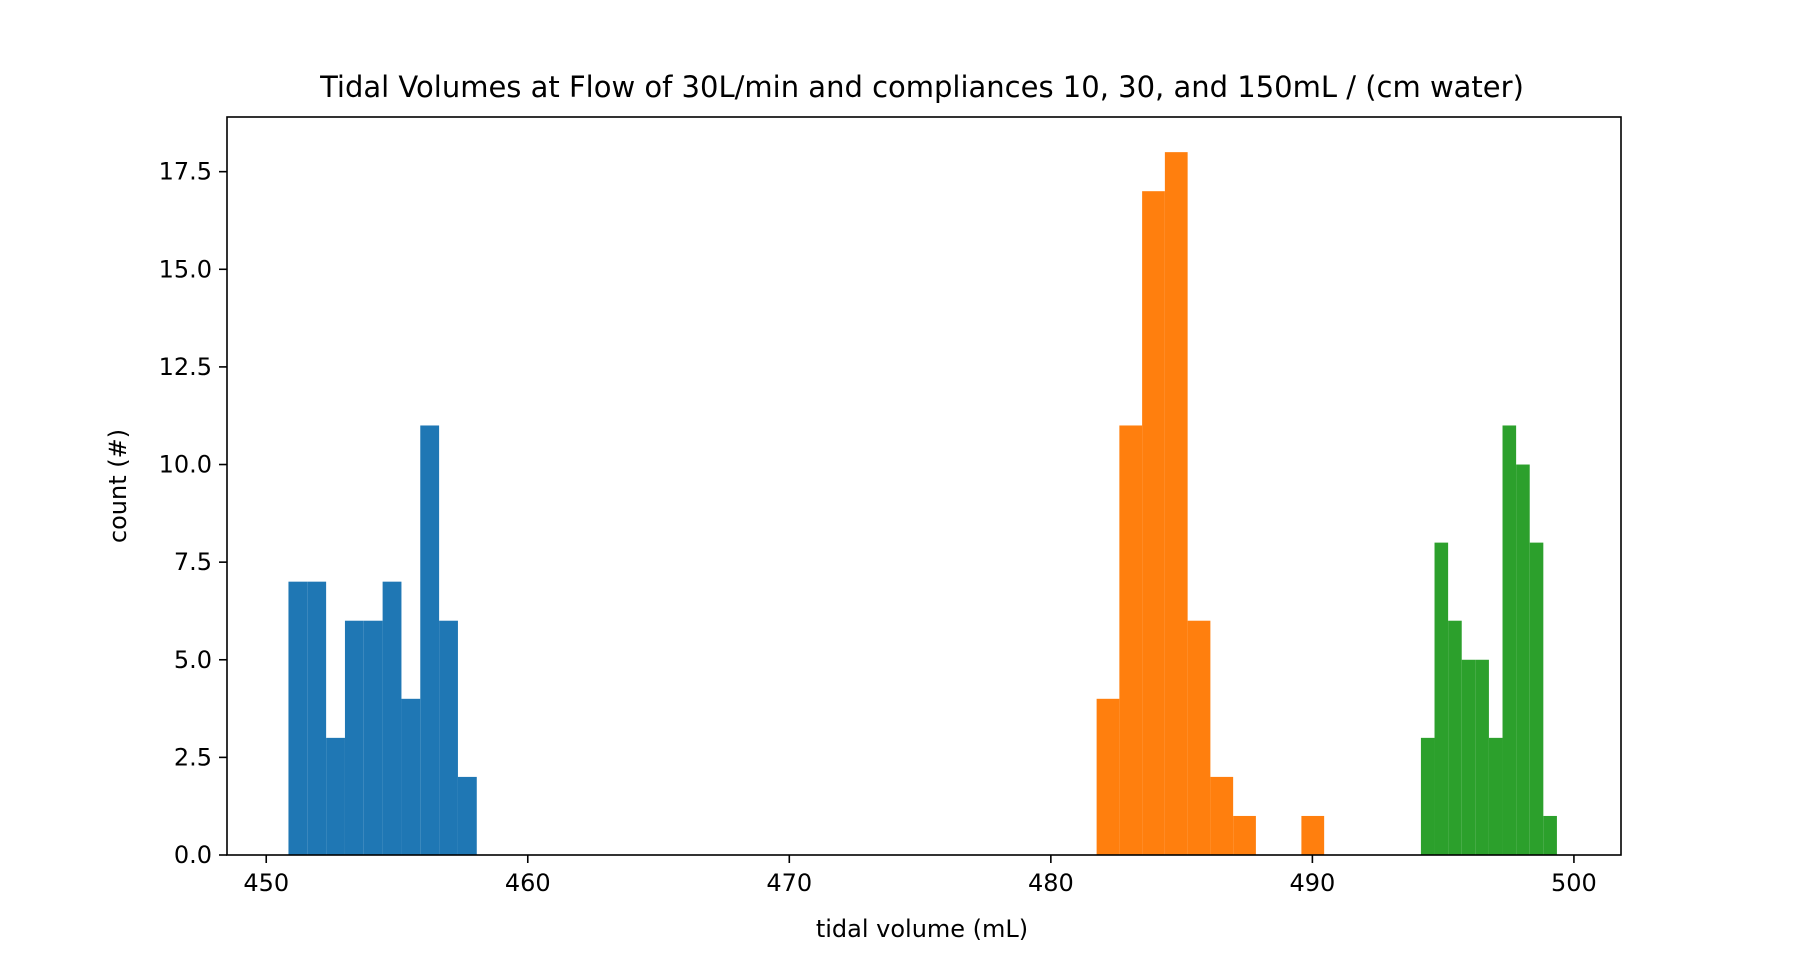 The height and width of the screenshot is (960, 1798). Describe the element at coordinates (185, 465) in the screenshot. I see `y-tick-label: 10.0` at that location.